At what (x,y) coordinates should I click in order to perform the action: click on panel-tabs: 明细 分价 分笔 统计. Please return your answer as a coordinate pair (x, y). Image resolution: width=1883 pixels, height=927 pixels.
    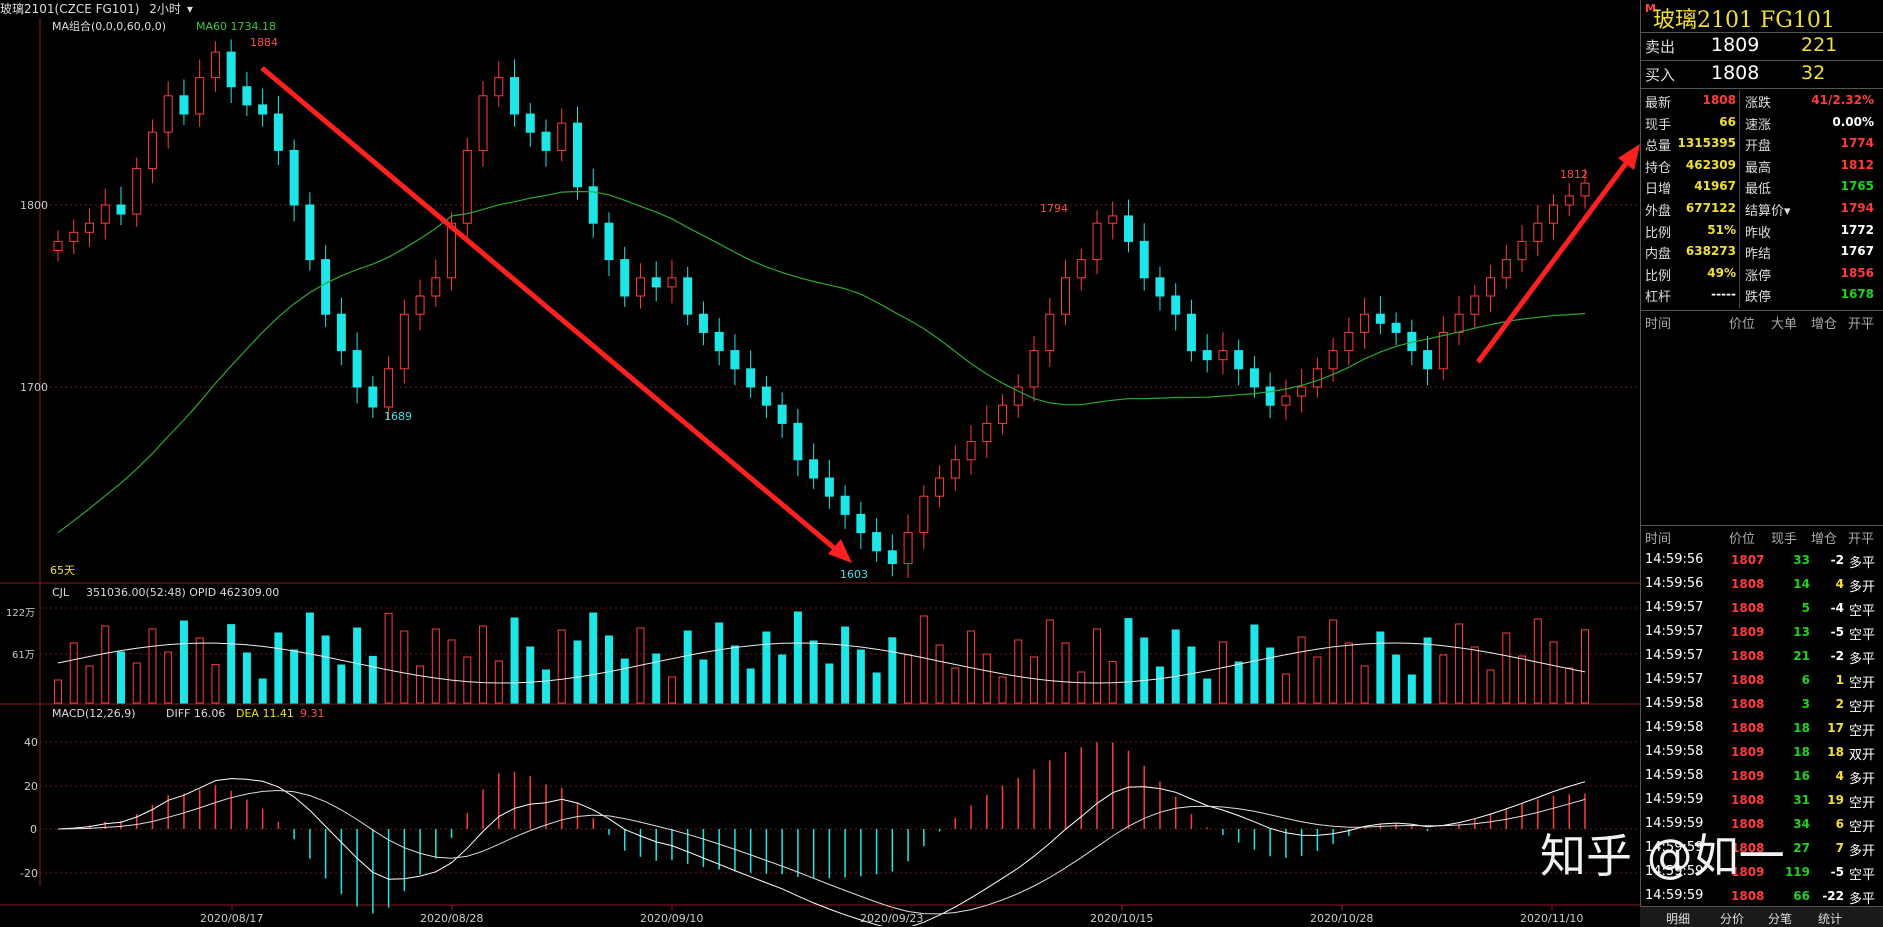
    Looking at the image, I should click on (1761, 916).